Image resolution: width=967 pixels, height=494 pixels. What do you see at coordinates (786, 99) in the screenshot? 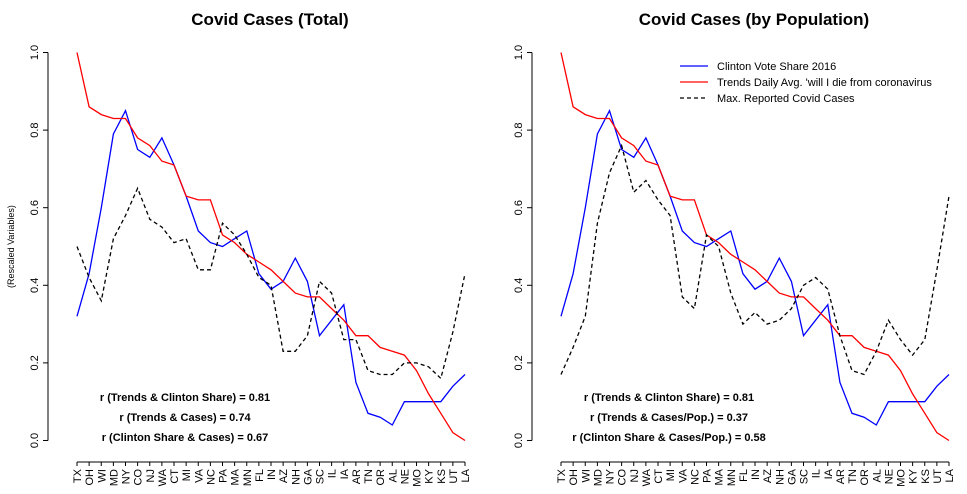
I see `legend-label: Max. Reported Covid Cases` at bounding box center [786, 99].